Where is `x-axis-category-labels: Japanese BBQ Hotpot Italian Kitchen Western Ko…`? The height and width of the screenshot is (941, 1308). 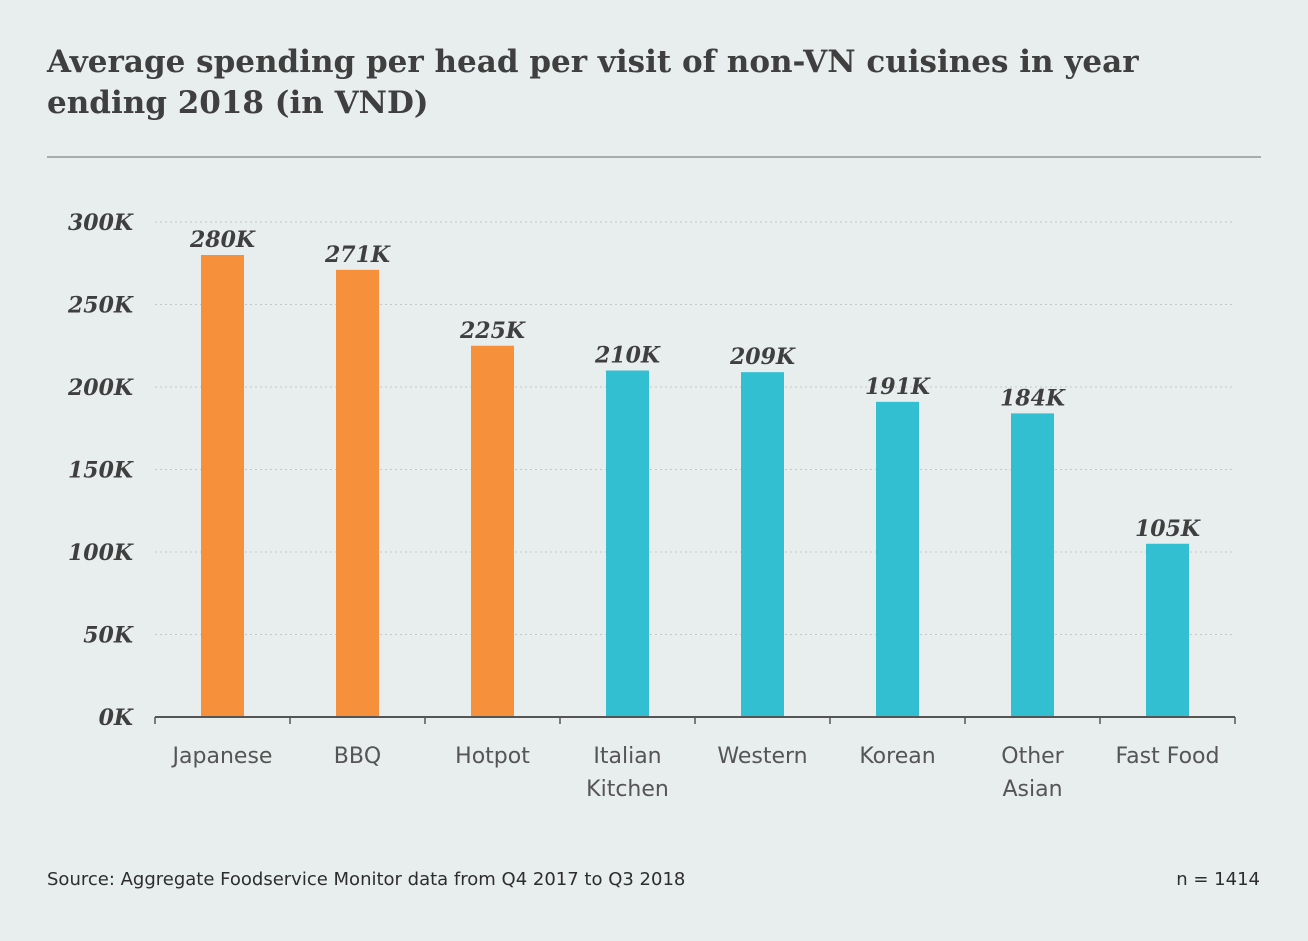 x-axis-category-labels: Japanese BBQ Hotpot Italian Kitchen Western Ko… is located at coordinates (695, 773).